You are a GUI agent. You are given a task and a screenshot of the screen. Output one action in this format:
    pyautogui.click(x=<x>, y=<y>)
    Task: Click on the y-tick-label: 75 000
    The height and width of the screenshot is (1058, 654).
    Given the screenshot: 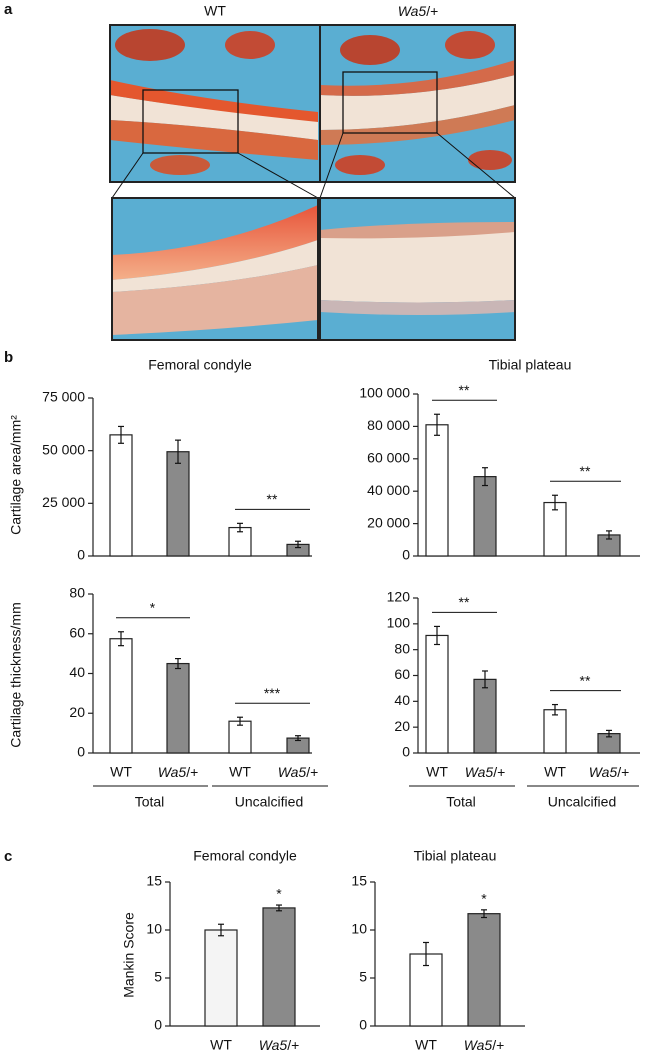 What is the action you would take?
    pyautogui.click(x=63, y=397)
    